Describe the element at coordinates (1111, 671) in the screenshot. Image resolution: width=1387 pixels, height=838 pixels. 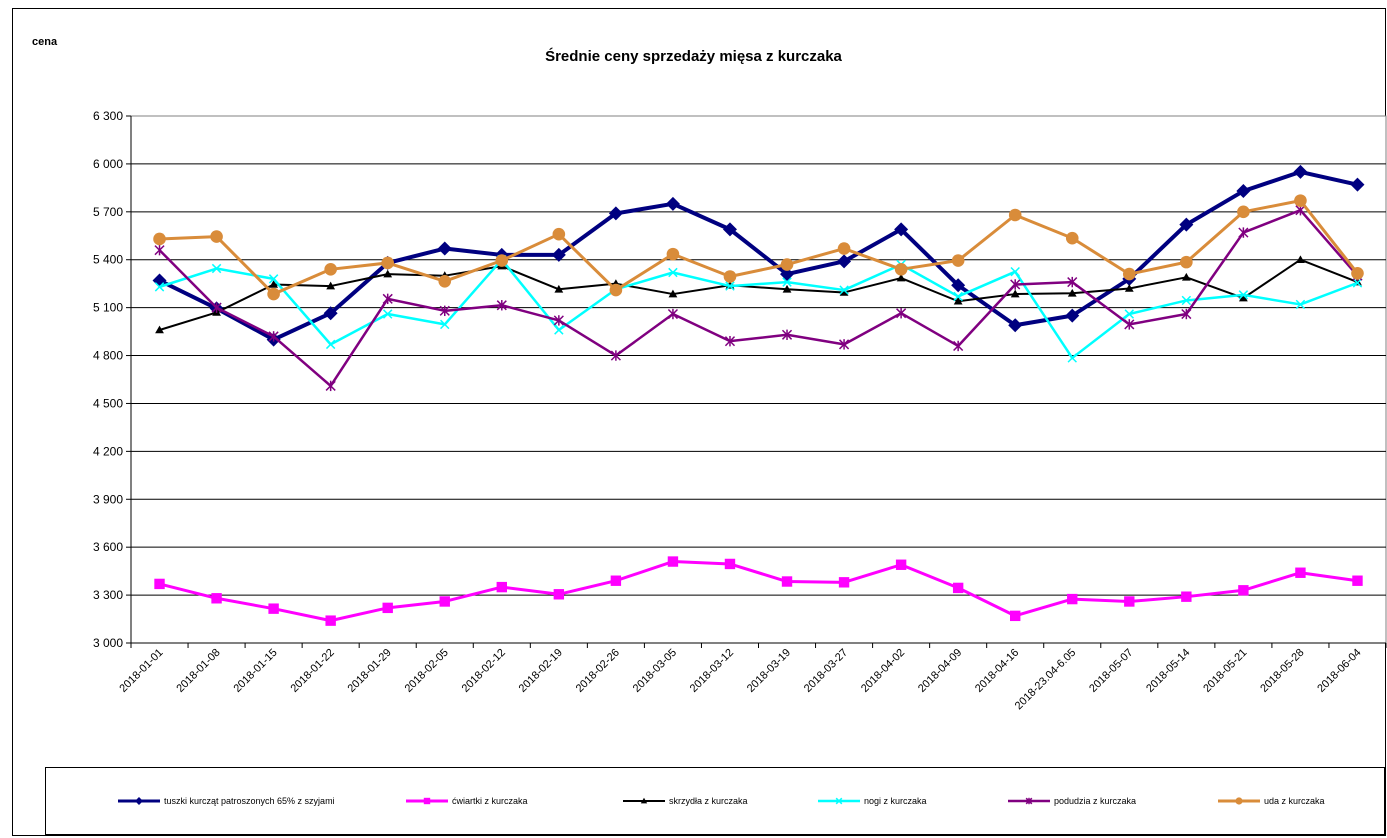
I see `x-tick-label: 2018-05-07` at that location.